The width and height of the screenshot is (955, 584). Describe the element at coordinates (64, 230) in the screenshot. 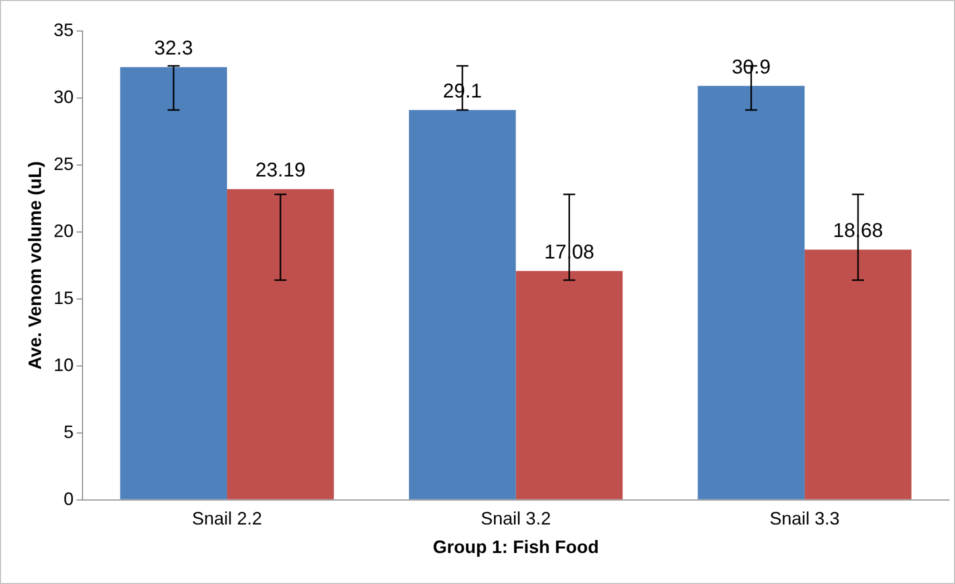

I see `y-tick-label: 20` at that location.